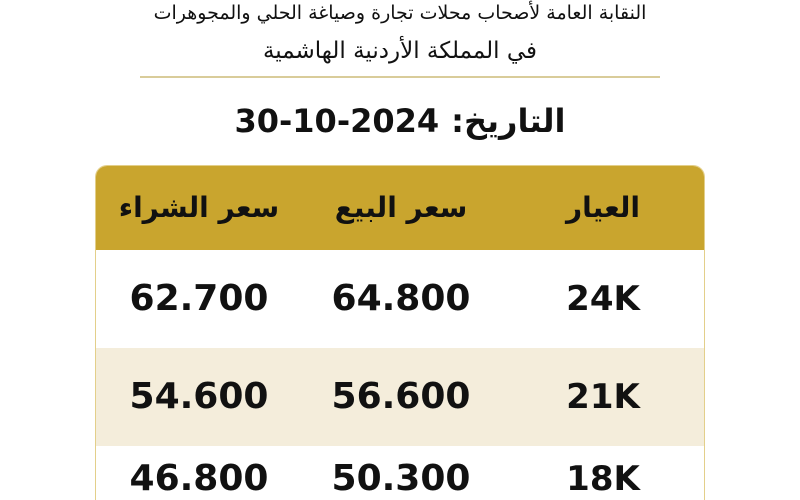 The width and height of the screenshot is (800, 500). What do you see at coordinates (400, 77) in the screenshot?
I see `divider` at bounding box center [400, 77].